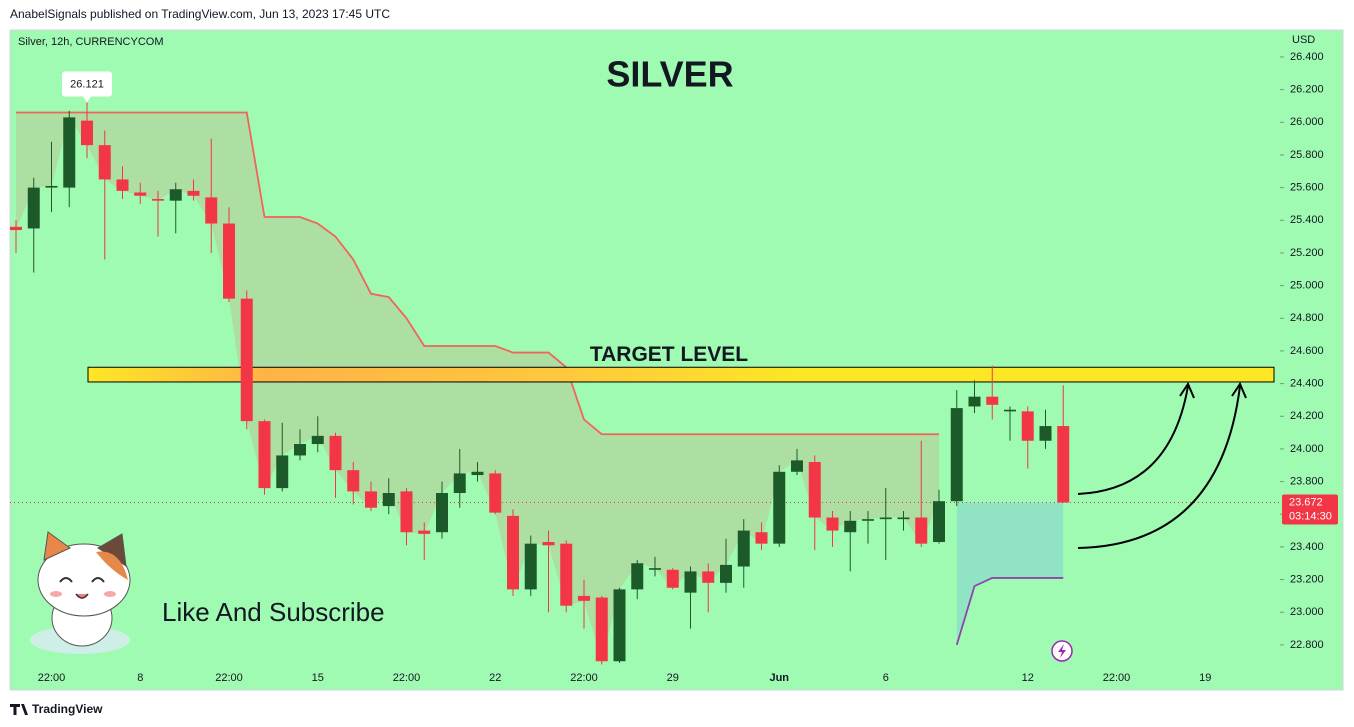 Image resolution: width=1354 pixels, height=727 pixels. What do you see at coordinates (1133, 440) in the screenshot?
I see `arrow` at bounding box center [1133, 440].